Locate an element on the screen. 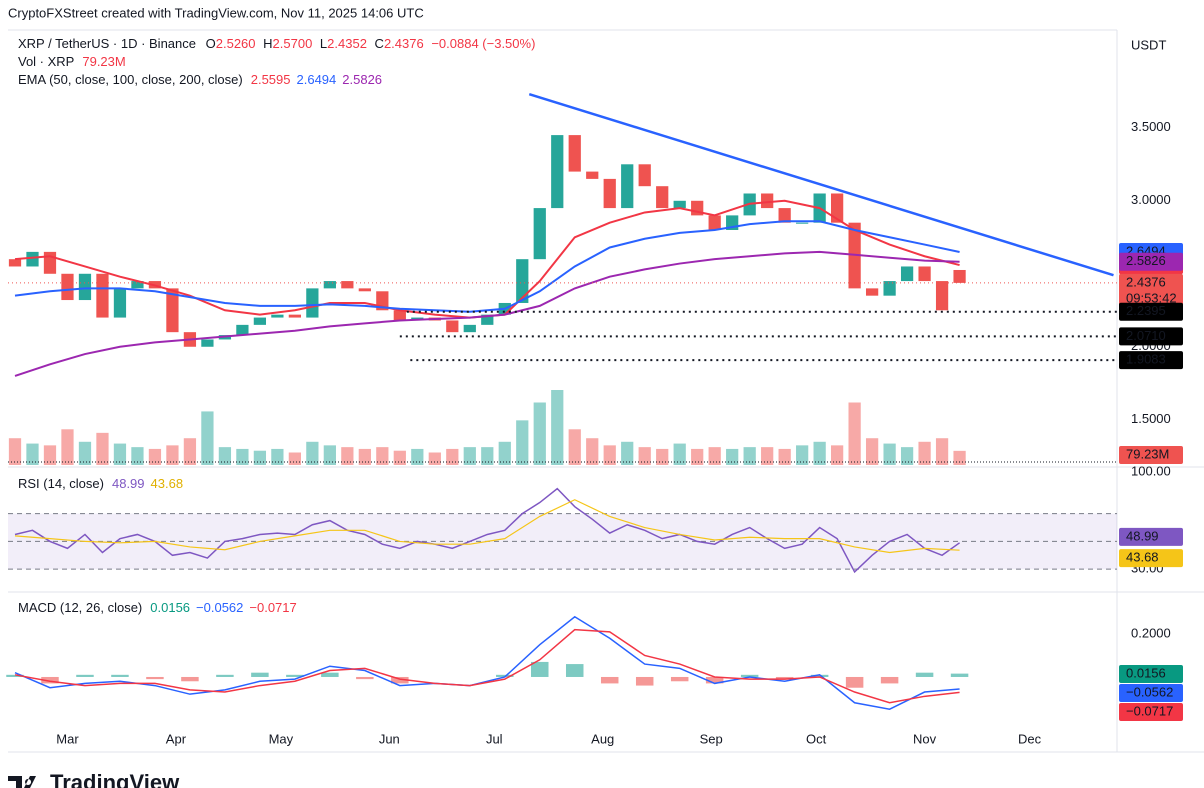  rsi-line is located at coordinates (487, 526).